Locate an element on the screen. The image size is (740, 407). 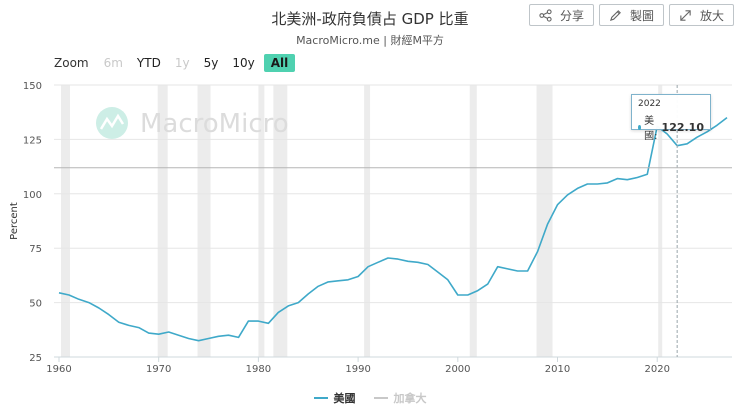
watermark-logo-chart-icon is located at coordinates (112, 121).